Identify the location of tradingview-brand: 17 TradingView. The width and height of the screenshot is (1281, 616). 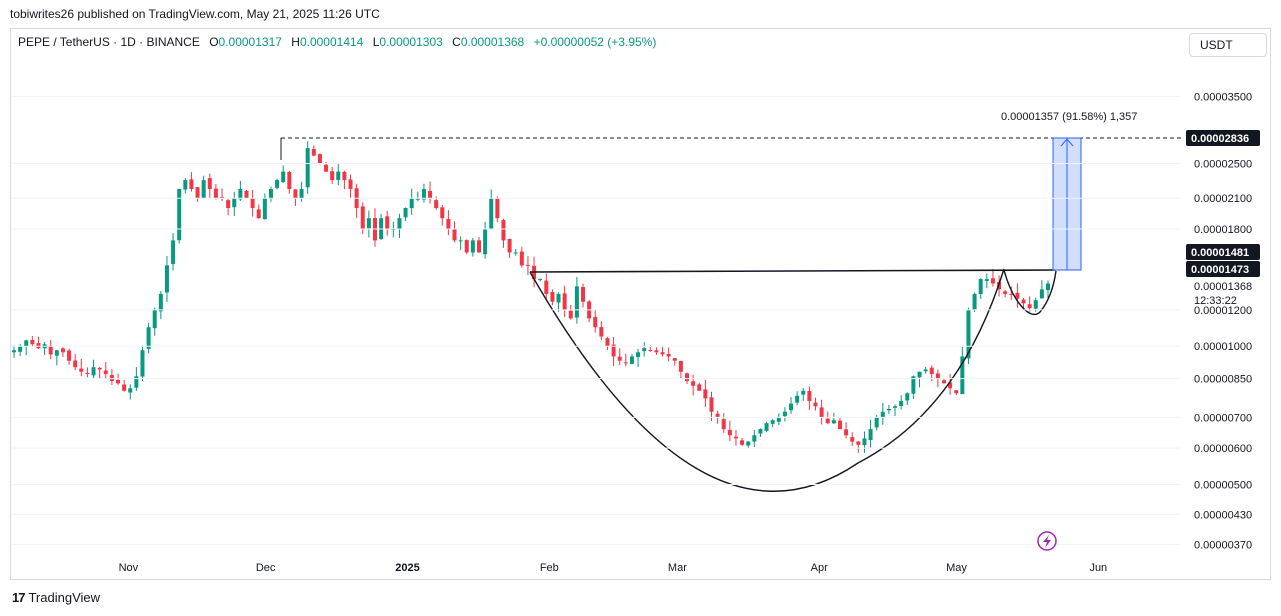
(56, 597).